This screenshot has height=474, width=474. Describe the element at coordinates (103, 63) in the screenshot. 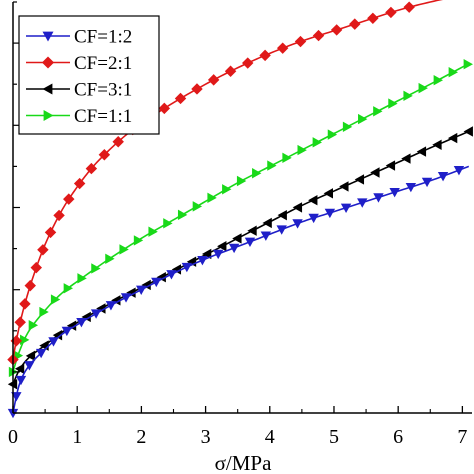

I see `legend-label: CF=2:1` at that location.